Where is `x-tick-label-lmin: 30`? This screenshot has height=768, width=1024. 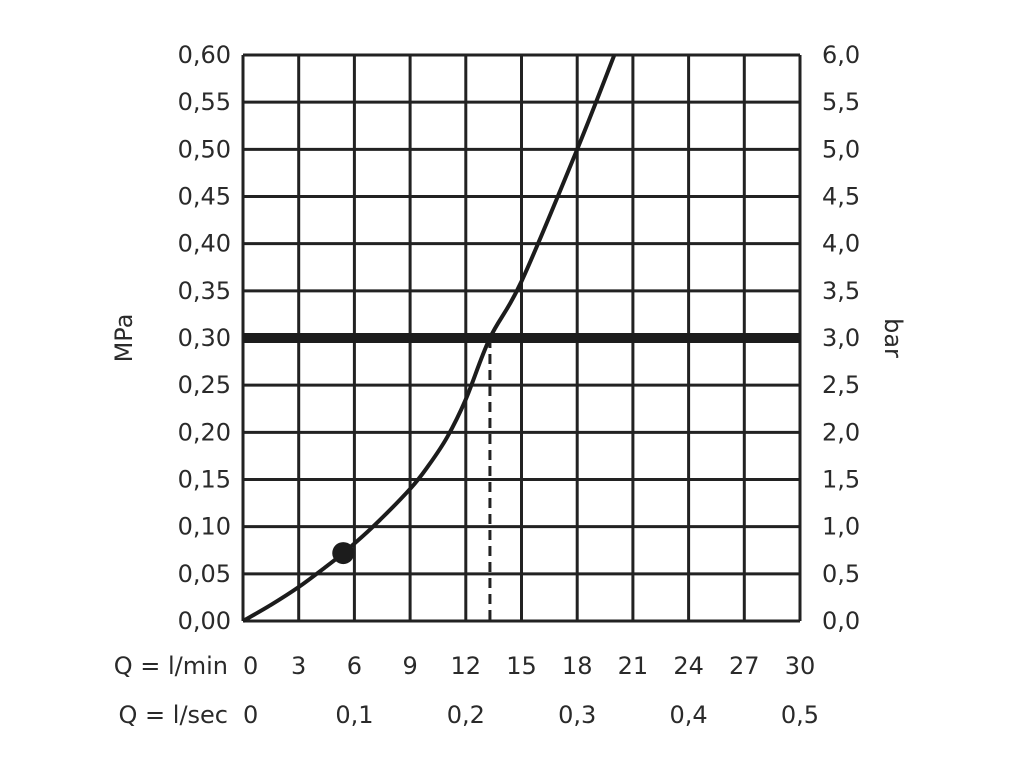
x-tick-label-lmin: 30 is located at coordinates (800, 666).